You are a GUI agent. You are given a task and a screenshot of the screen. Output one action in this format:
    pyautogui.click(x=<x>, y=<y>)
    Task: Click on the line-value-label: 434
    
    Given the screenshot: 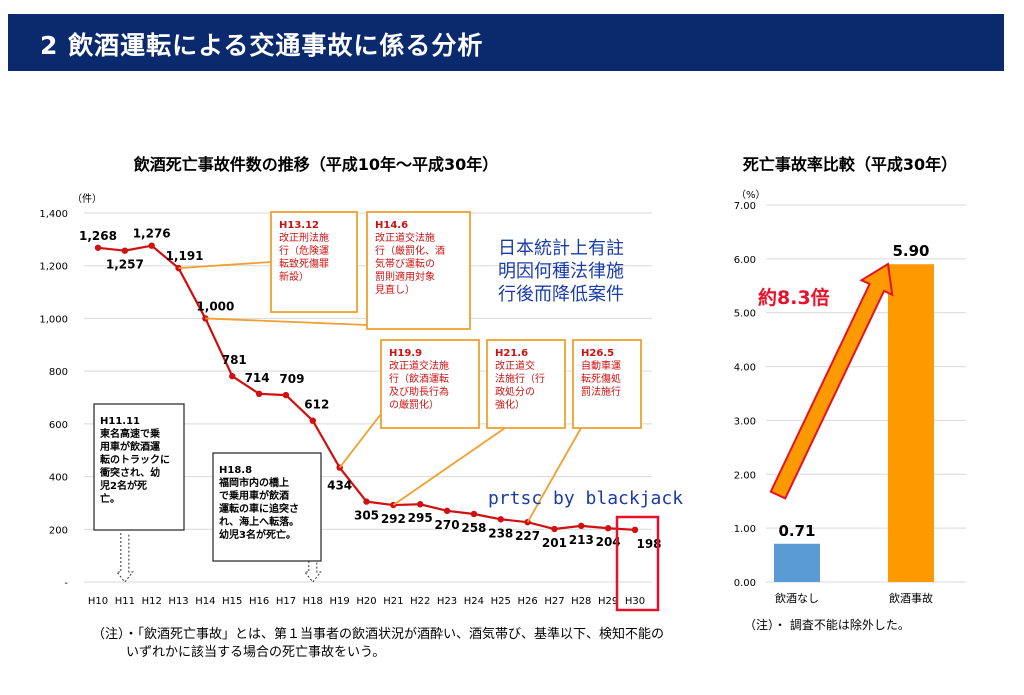 What is the action you would take?
    pyautogui.click(x=339, y=486)
    